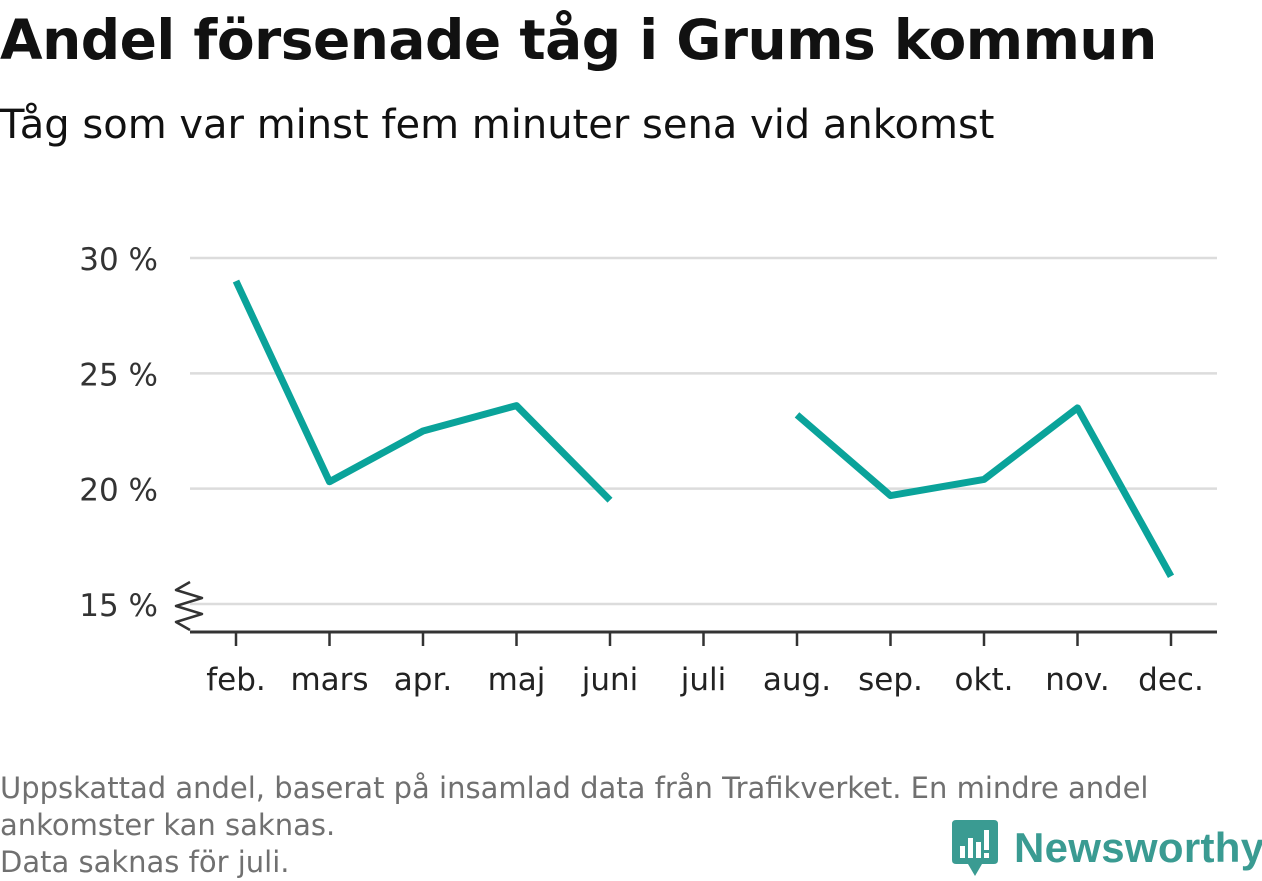 The height and width of the screenshot is (881, 1262). Describe the element at coordinates (118, 491) in the screenshot. I see `y-tick-label: 20 %` at that location.